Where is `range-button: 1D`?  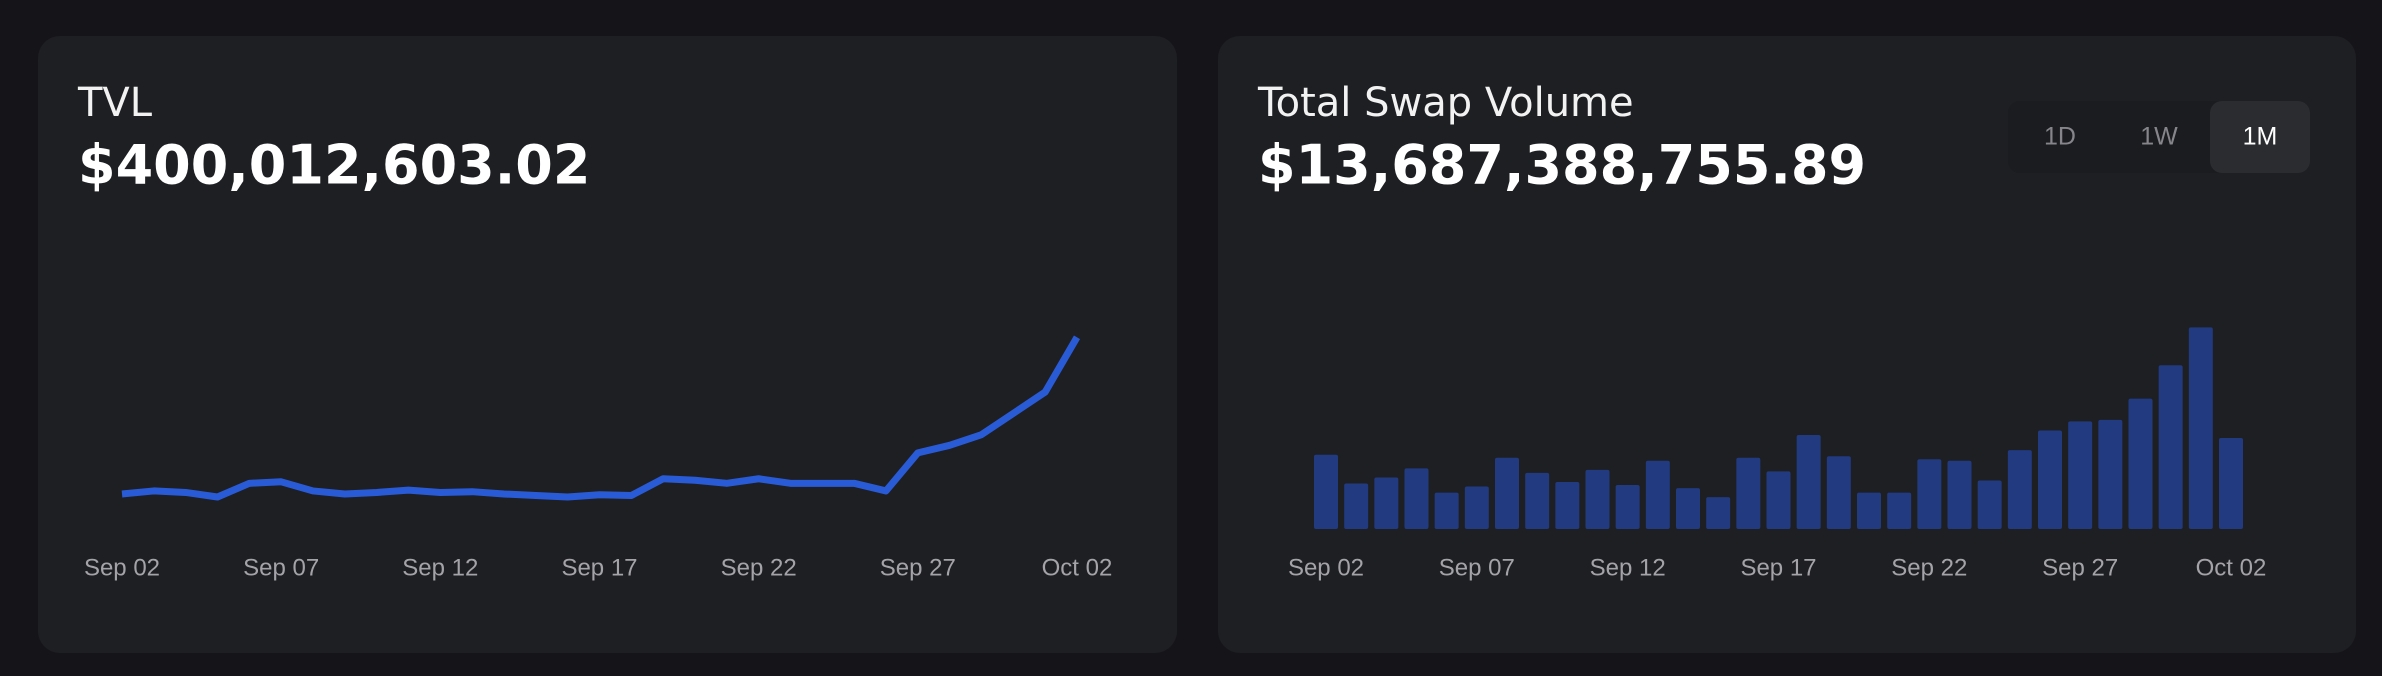 range-button: 1D is located at coordinates (2060, 137).